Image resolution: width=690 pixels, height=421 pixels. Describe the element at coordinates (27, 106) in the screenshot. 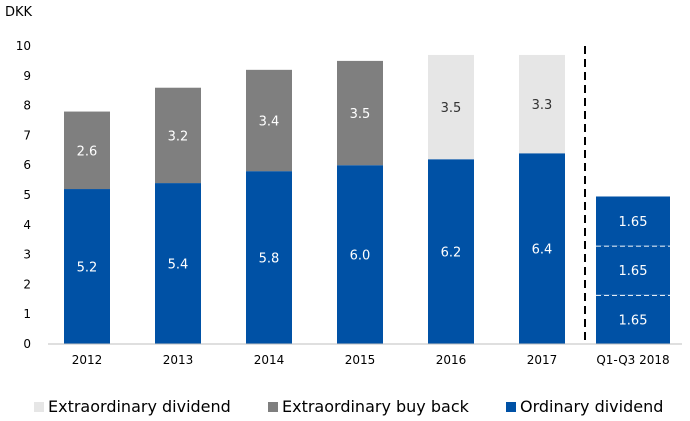

I see `y-tick-label: 8` at that location.